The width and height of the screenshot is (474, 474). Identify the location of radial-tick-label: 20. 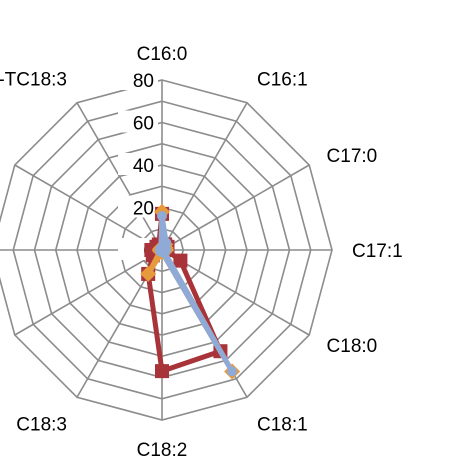
(143, 209).